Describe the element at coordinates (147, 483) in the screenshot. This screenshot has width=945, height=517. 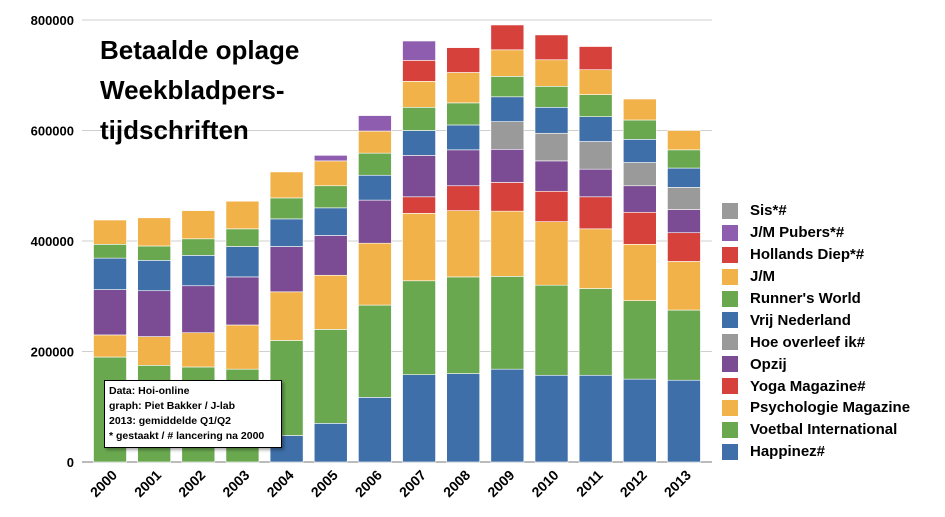
I see `x-tick-label: 2001` at that location.